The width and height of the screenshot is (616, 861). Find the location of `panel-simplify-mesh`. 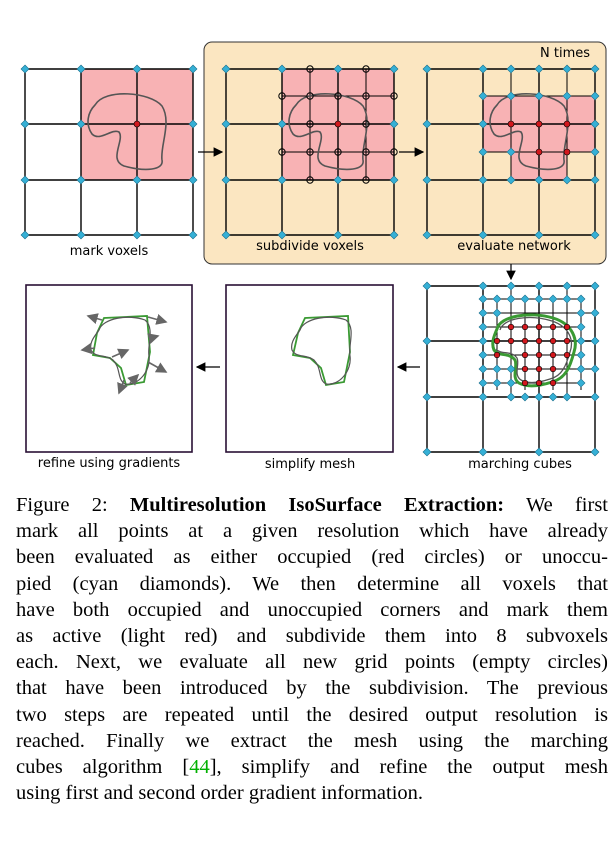

panel-simplify-mesh is located at coordinates (309, 368).